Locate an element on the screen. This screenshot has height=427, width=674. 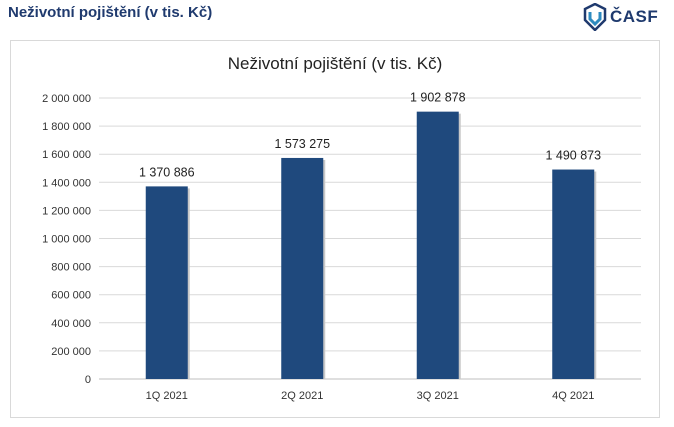
y-tick-label: 2 000 000 is located at coordinates (66, 99).